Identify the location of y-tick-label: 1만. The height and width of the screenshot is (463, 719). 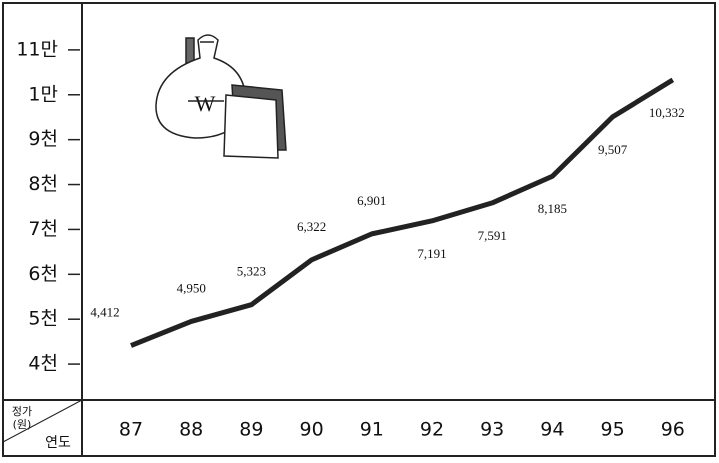
(43, 94).